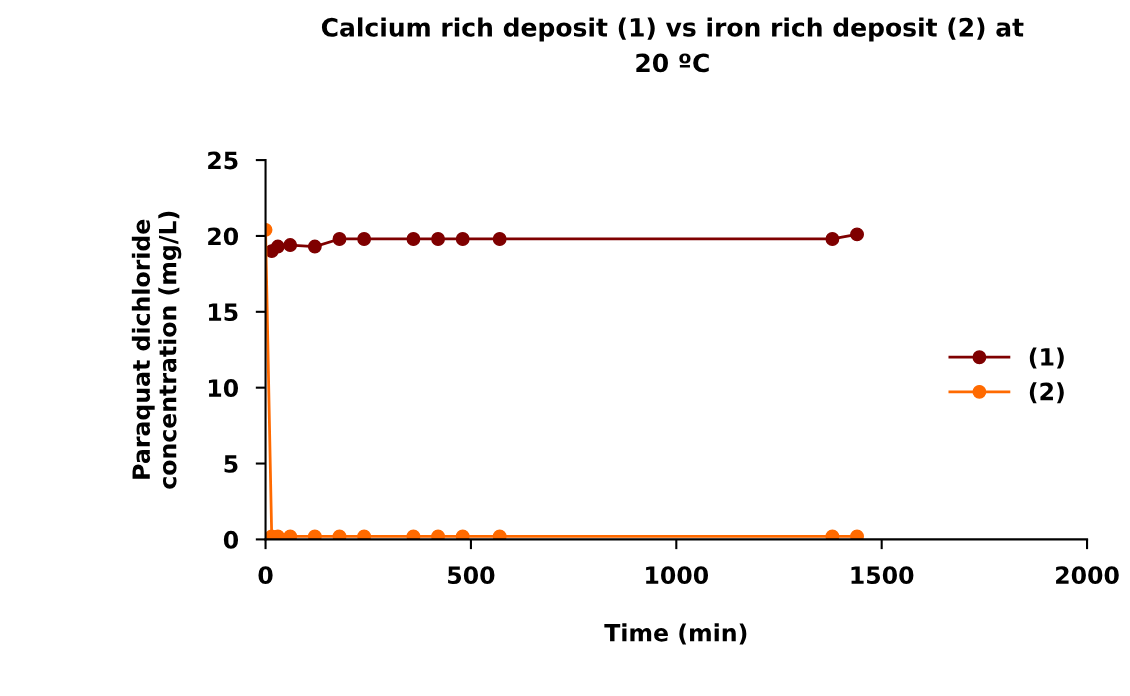 This screenshot has width=1130, height=696. Describe the element at coordinates (223, 312) in the screenshot. I see `y-tick-label: 15` at that location.